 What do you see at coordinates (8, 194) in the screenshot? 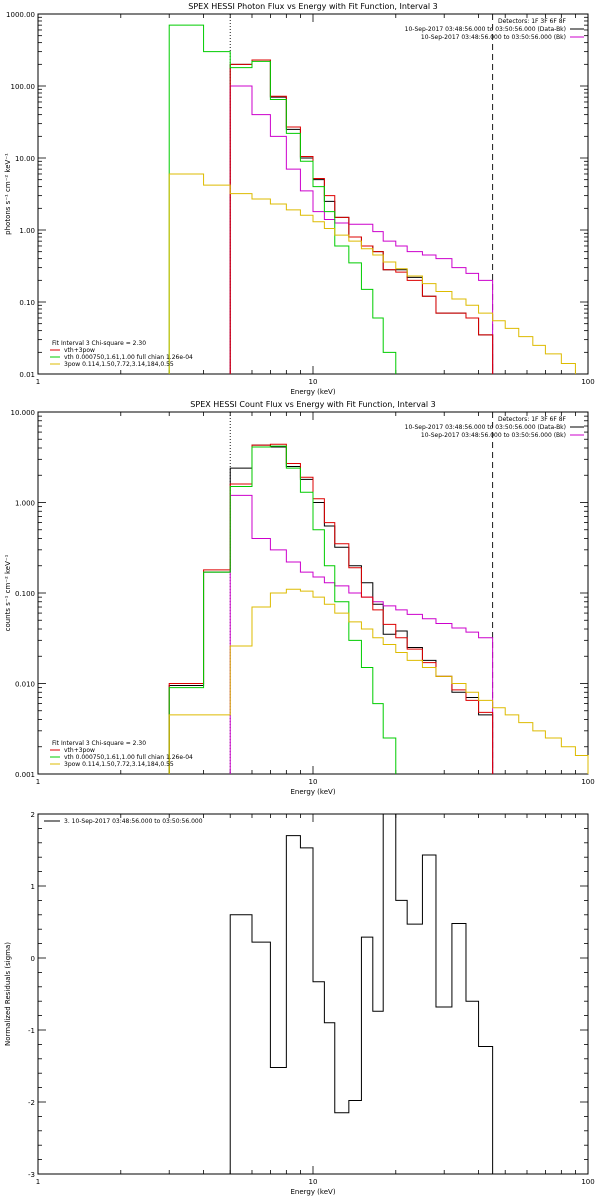
I see `y-axis-label: photons s⁻¹ cm⁻² keV⁻¹` at bounding box center [8, 194].